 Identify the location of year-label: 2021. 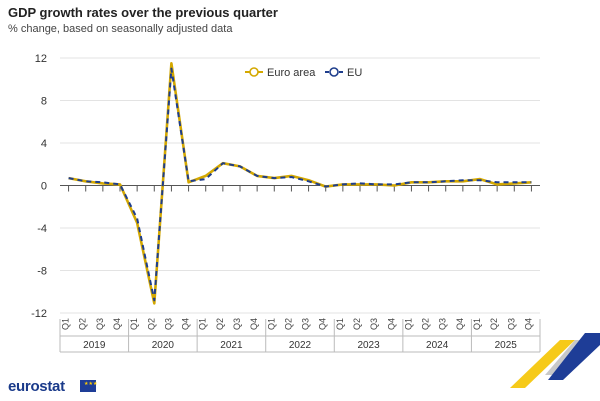
(231, 345).